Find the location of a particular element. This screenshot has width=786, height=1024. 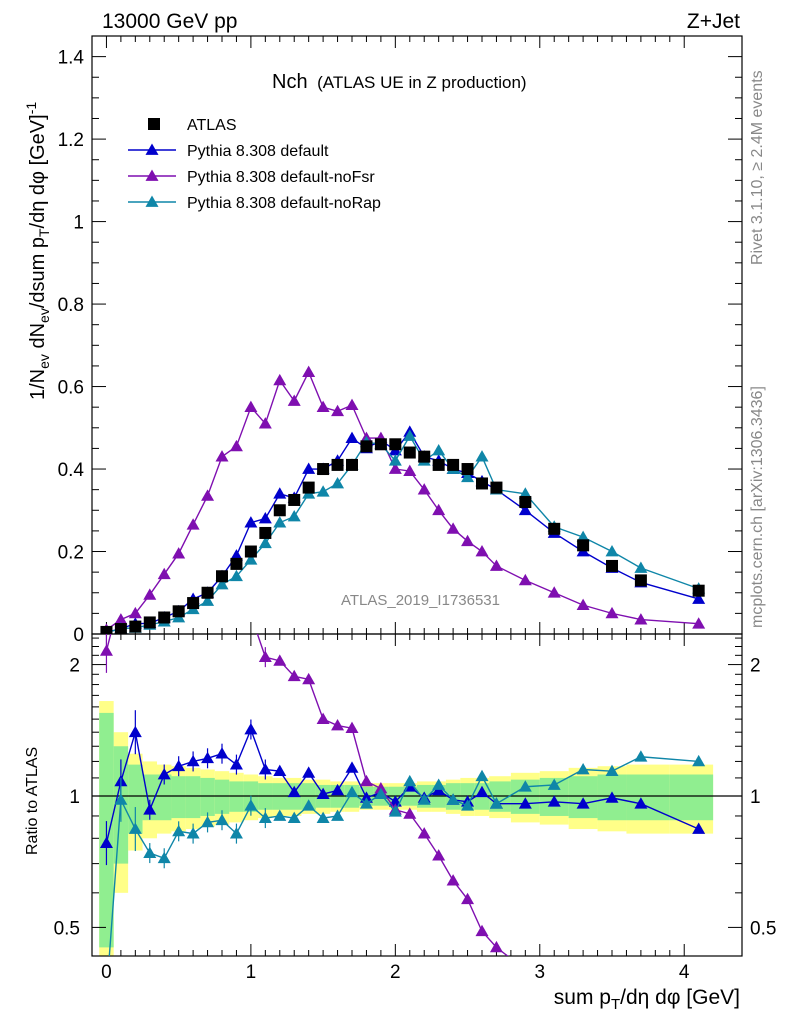

ratio-ylabel: Ratio to ATLAS is located at coordinates (32, 801).